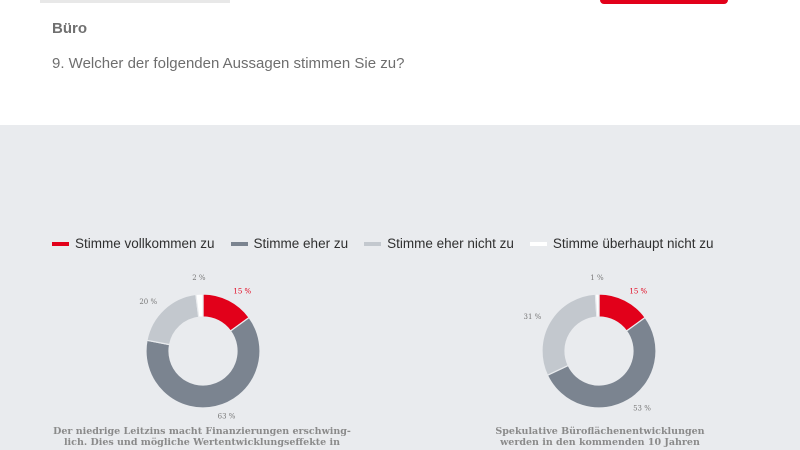  What do you see at coordinates (135, 1) in the screenshot?
I see `top-decoration-bar` at bounding box center [135, 1].